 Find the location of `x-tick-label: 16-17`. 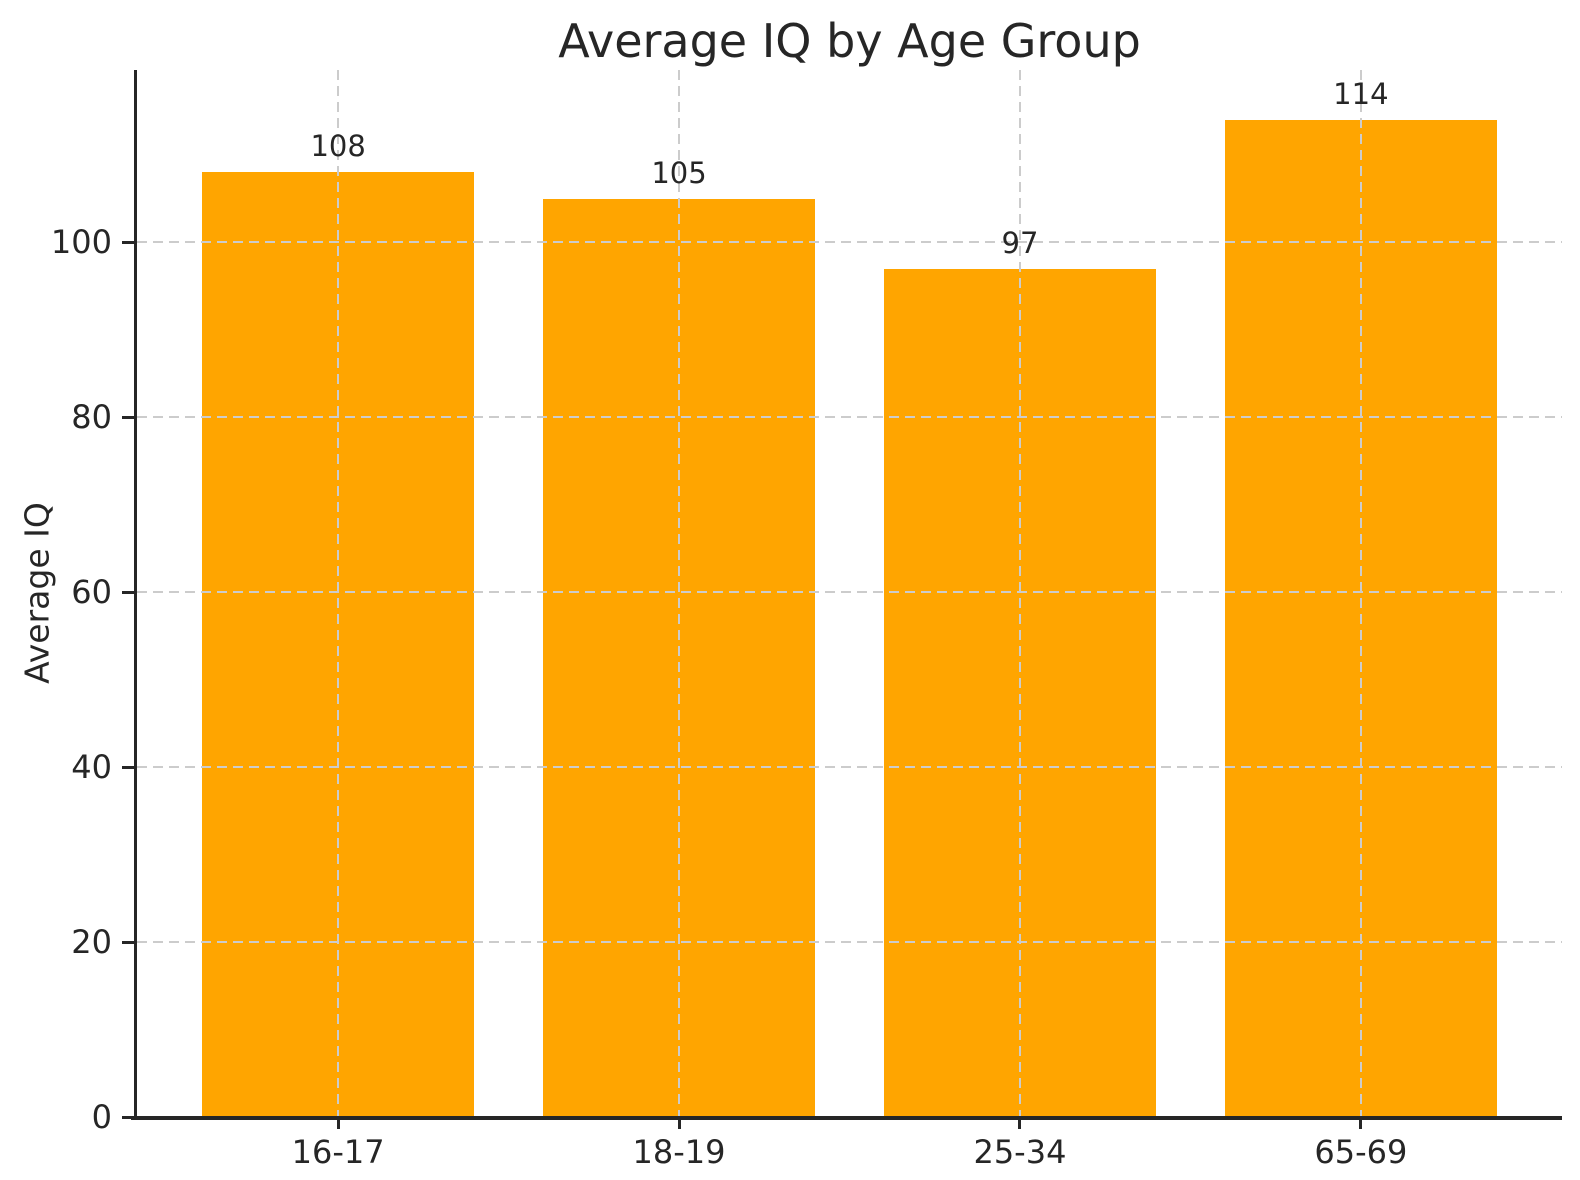

x-tick-label: 16-17 is located at coordinates (338, 1152).